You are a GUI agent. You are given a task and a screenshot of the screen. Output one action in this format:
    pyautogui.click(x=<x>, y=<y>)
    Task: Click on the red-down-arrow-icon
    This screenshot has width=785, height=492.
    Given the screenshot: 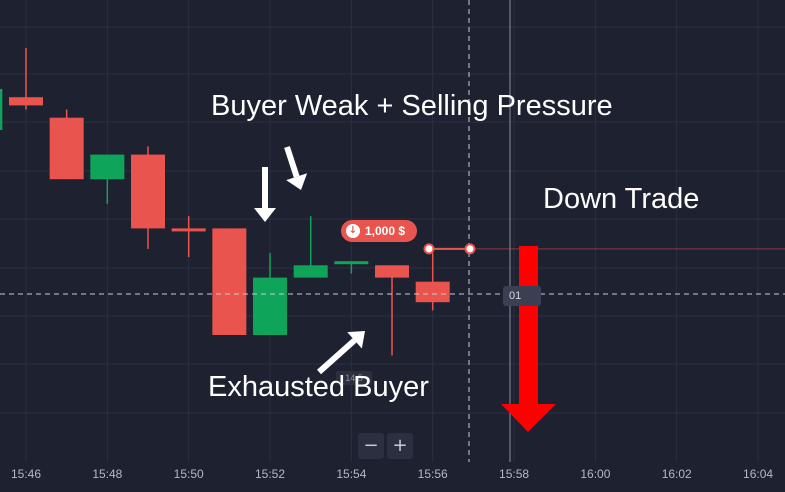 What is the action you would take?
    pyautogui.click(x=528, y=339)
    